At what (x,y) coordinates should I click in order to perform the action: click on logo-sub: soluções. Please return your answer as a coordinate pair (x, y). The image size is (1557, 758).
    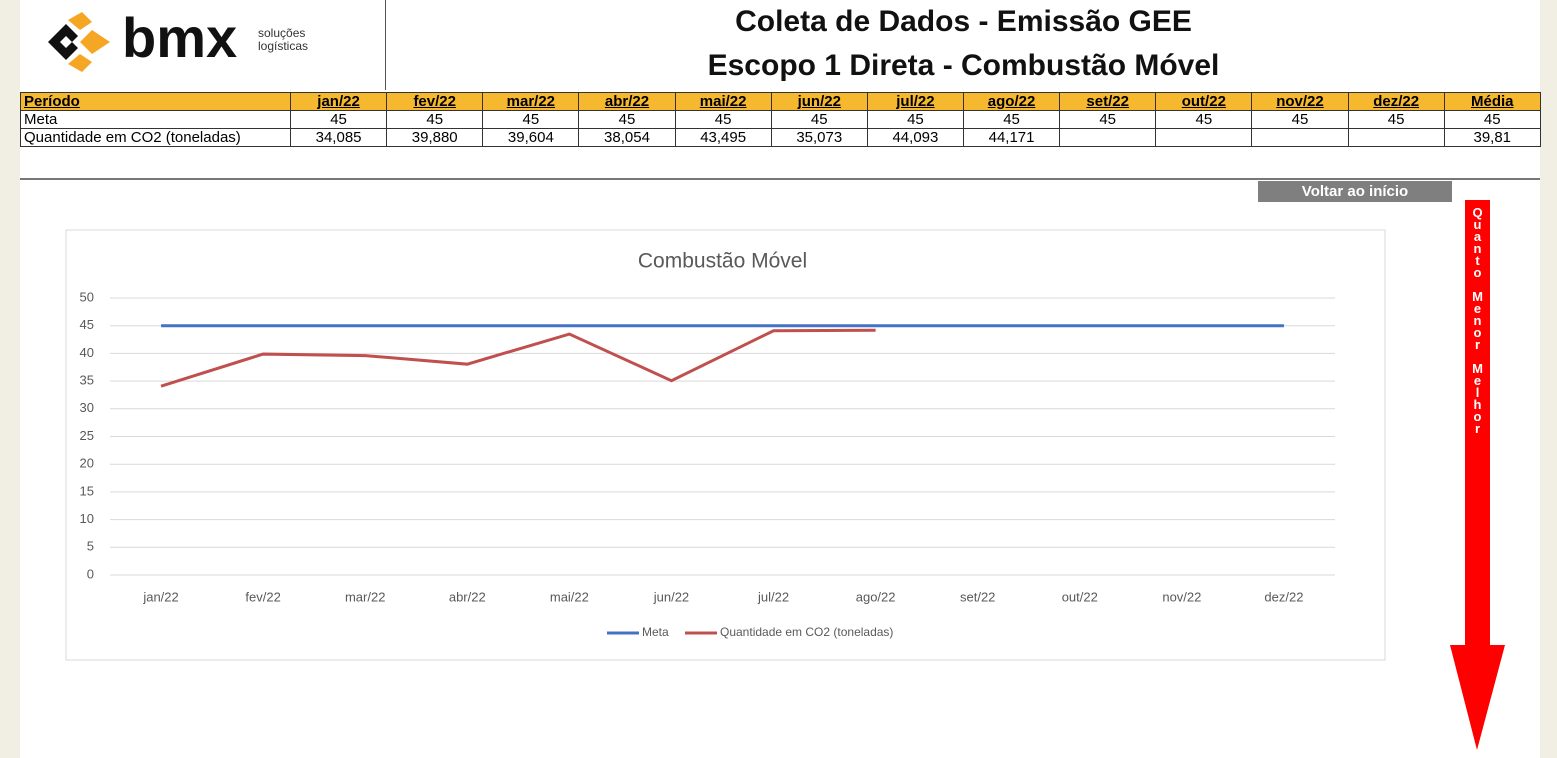
    Looking at the image, I should click on (281, 33).